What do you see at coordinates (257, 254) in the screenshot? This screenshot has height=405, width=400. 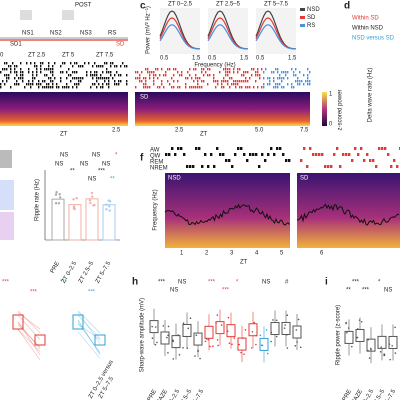 I see `x-tick: 4` at bounding box center [257, 254].